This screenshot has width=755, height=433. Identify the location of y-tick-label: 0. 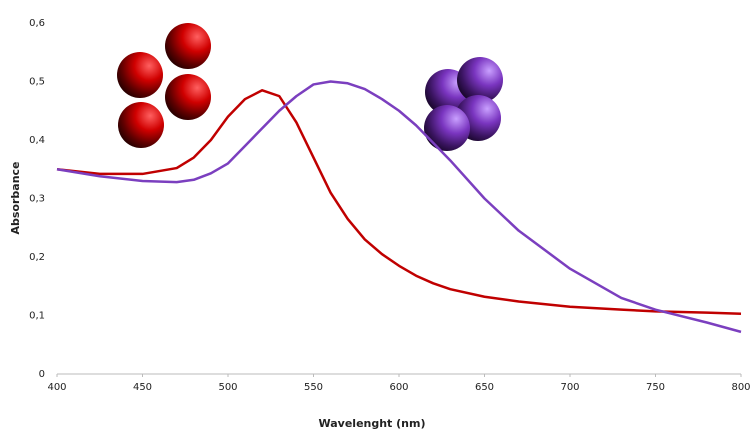
(42, 374).